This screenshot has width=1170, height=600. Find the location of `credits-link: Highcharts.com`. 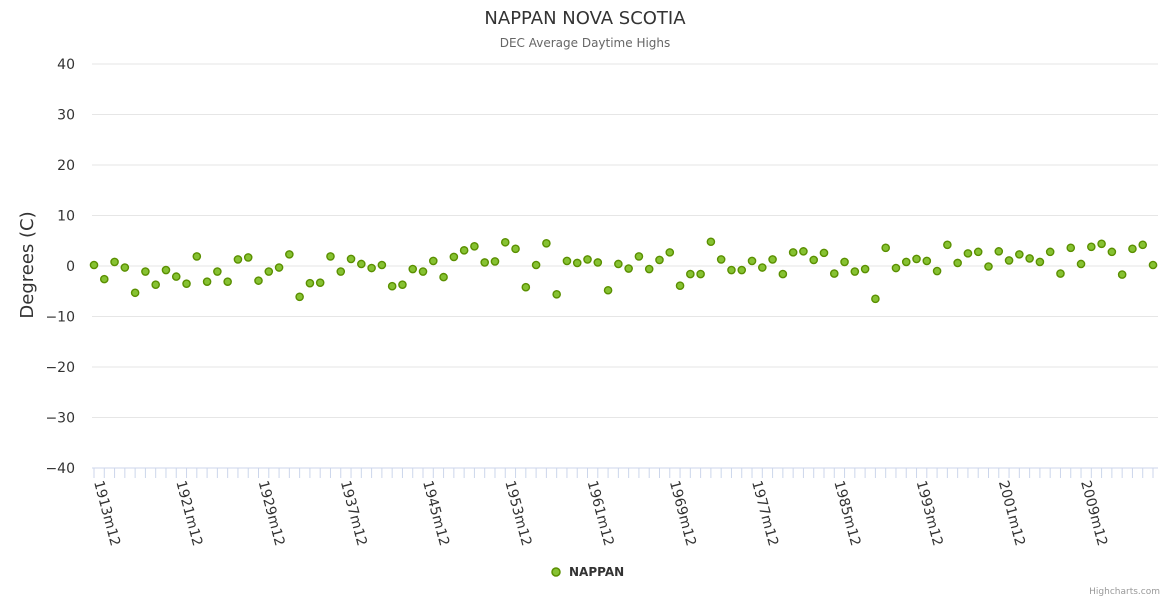

credits-link: Highcharts.com is located at coordinates (1124, 592).